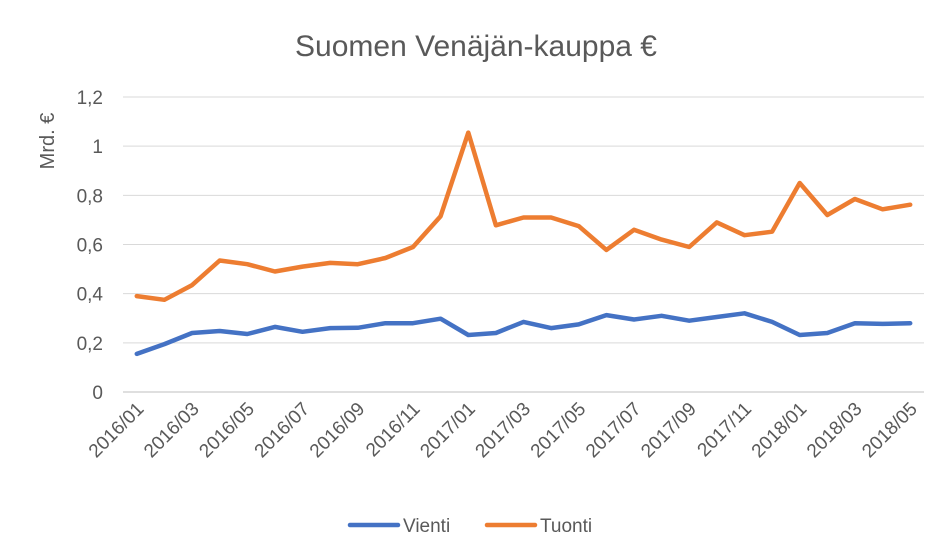 The width and height of the screenshot is (952, 560). I want to click on x-tick-label: 2016/07, so click(282, 430).